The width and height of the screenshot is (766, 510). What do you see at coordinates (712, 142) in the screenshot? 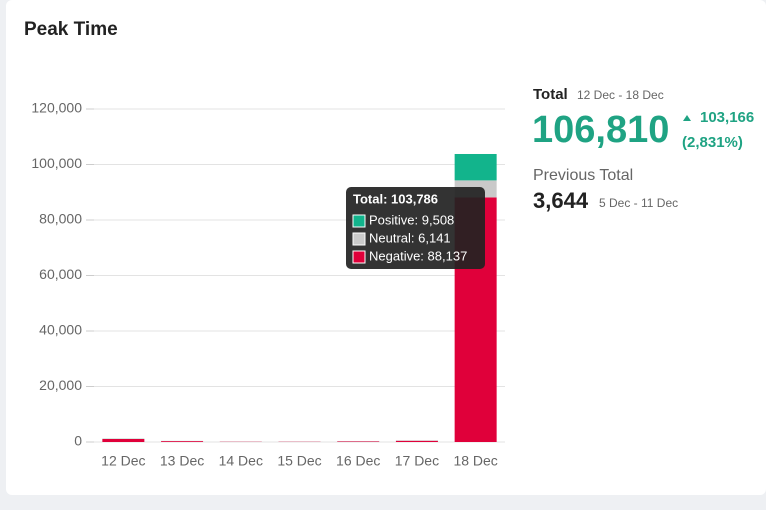
I see `change-percent: (2,831%)` at bounding box center [712, 142].